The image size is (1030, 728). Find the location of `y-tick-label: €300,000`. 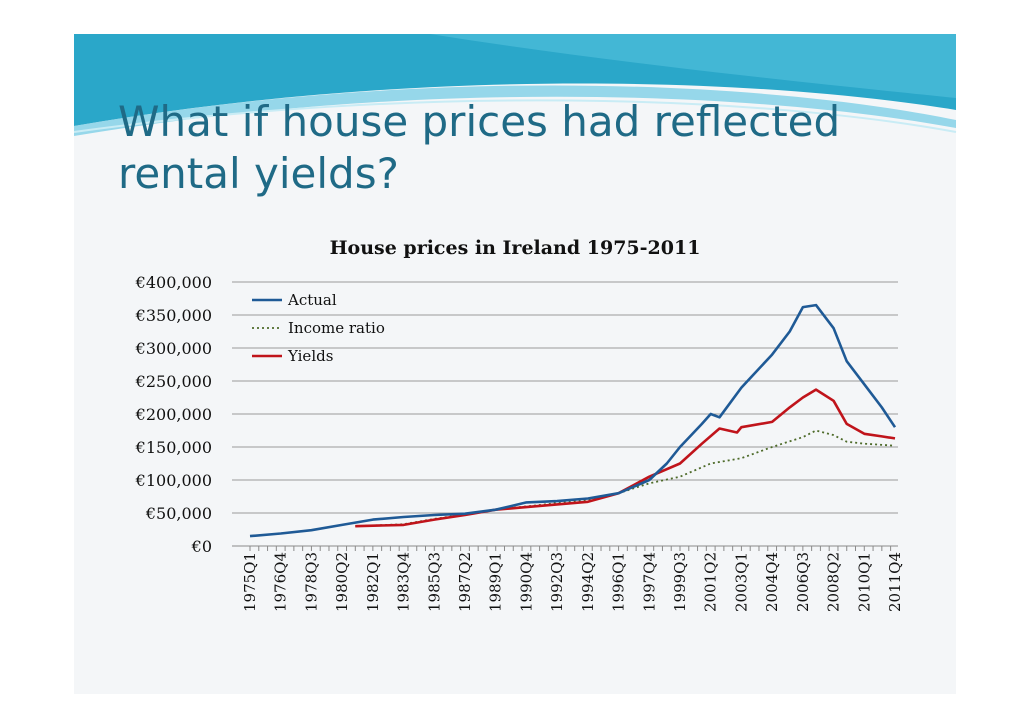

y-tick-label: €300,000 is located at coordinates (173, 348).